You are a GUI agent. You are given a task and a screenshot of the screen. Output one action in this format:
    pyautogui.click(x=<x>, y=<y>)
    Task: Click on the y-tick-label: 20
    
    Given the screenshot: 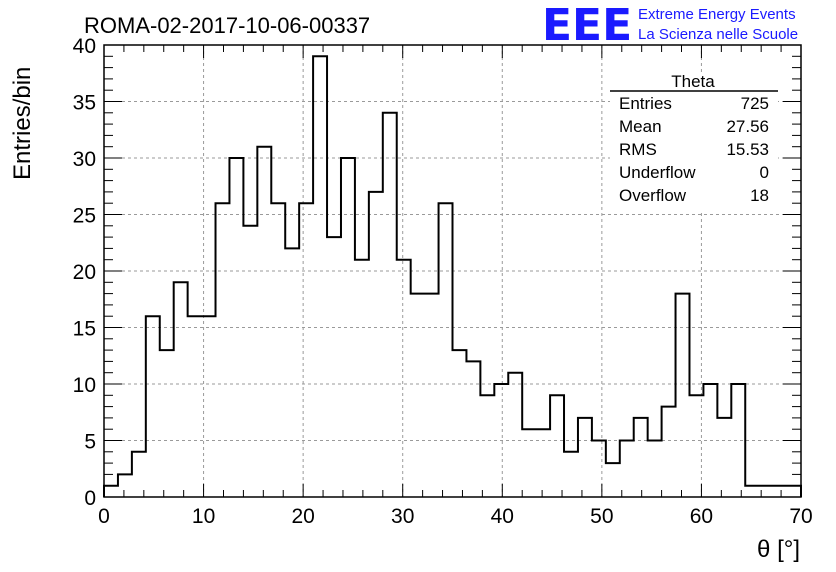 What is the action you would take?
    pyautogui.click(x=84, y=272)
    